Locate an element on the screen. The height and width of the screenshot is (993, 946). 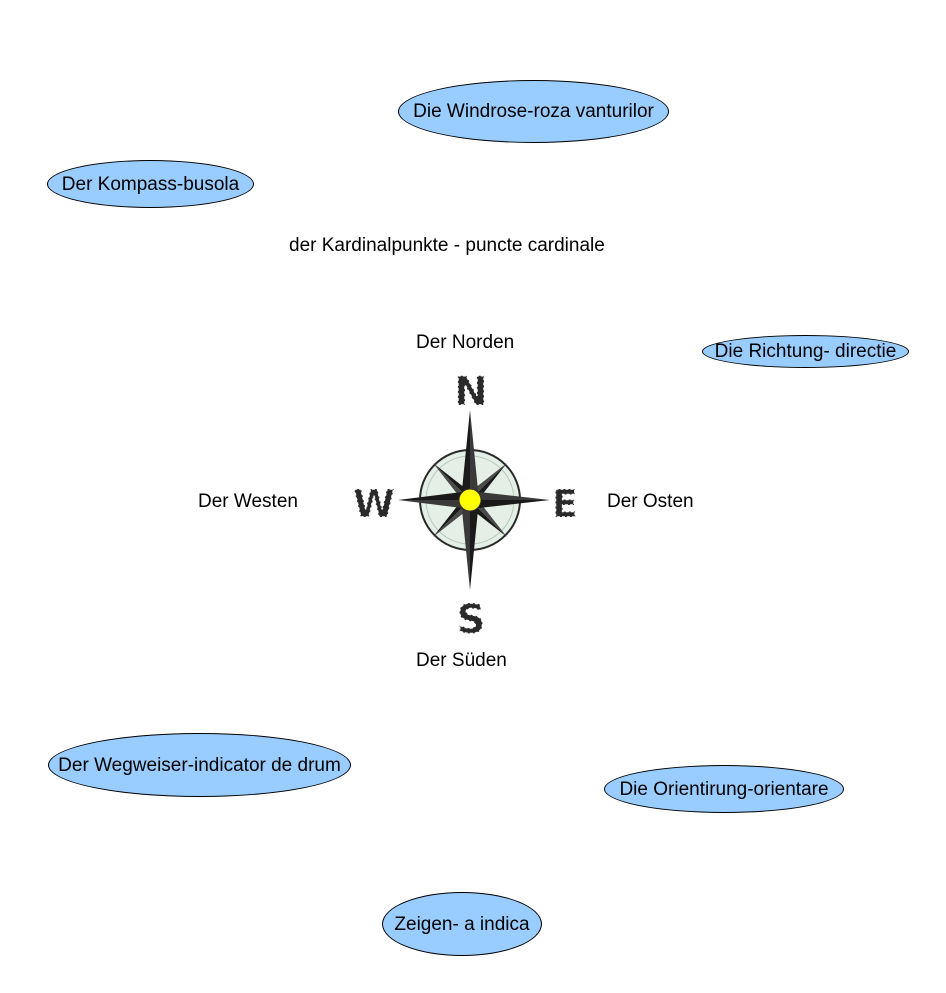
compass-cardinal-points is located at coordinates (474, 500).